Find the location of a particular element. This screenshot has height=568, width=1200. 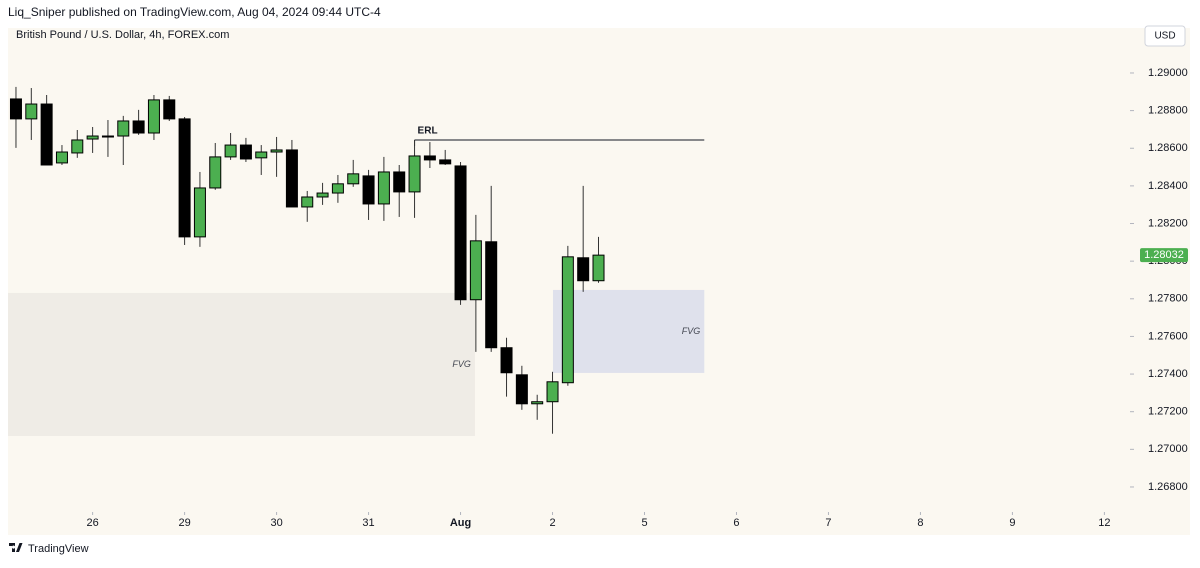

x-tick-label: 7 is located at coordinates (828, 523).